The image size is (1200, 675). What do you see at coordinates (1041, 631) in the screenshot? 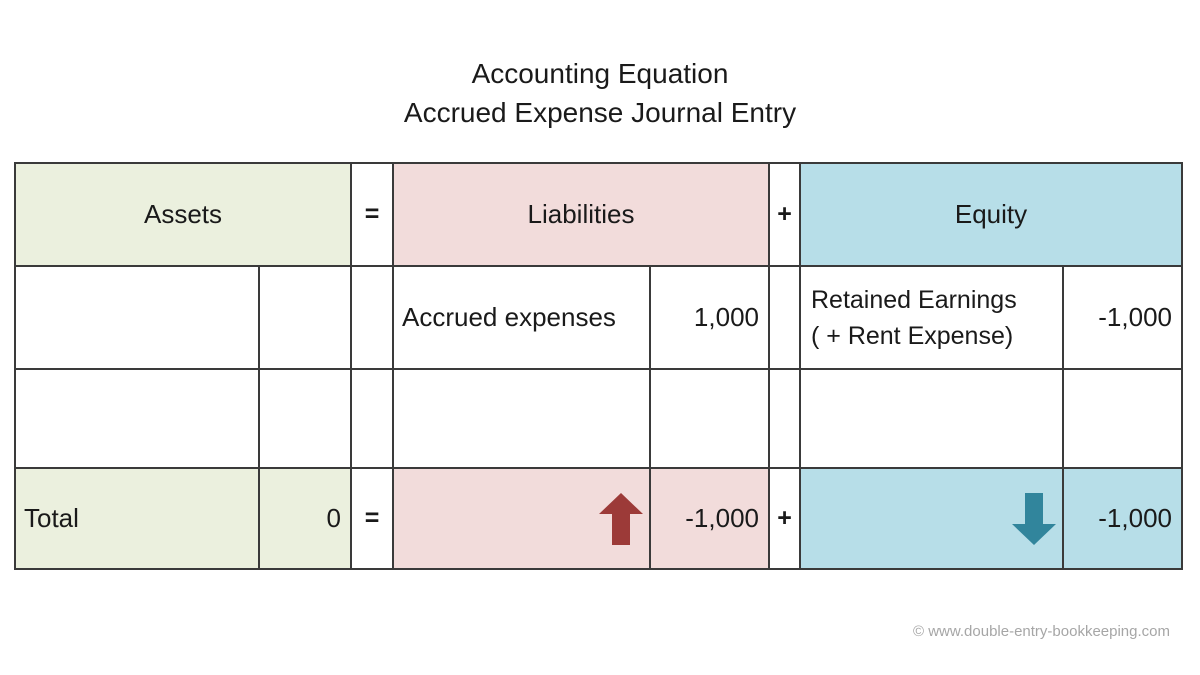
I see `copyright-notice: © www.double-entry-bookkeeping.com` at bounding box center [1041, 631].